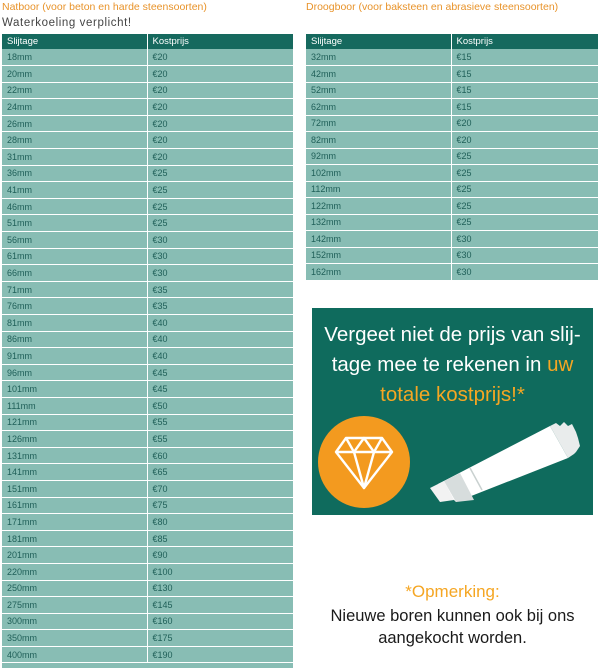 This screenshot has height=668, width=598. Describe the element at coordinates (75, 655) in the screenshot. I see `slijtage-cell: 400mm` at that location.